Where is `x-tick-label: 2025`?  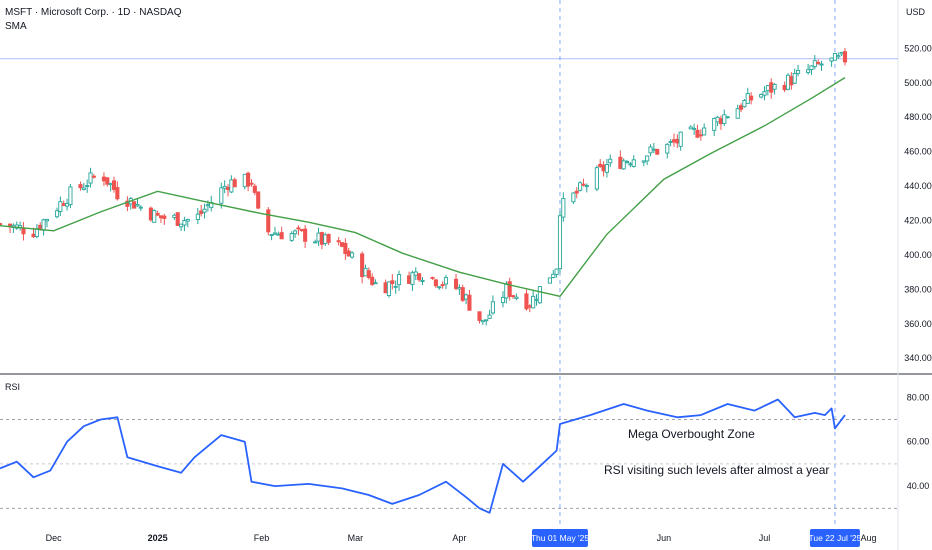
x-tick-label: 2025 is located at coordinates (158, 538).